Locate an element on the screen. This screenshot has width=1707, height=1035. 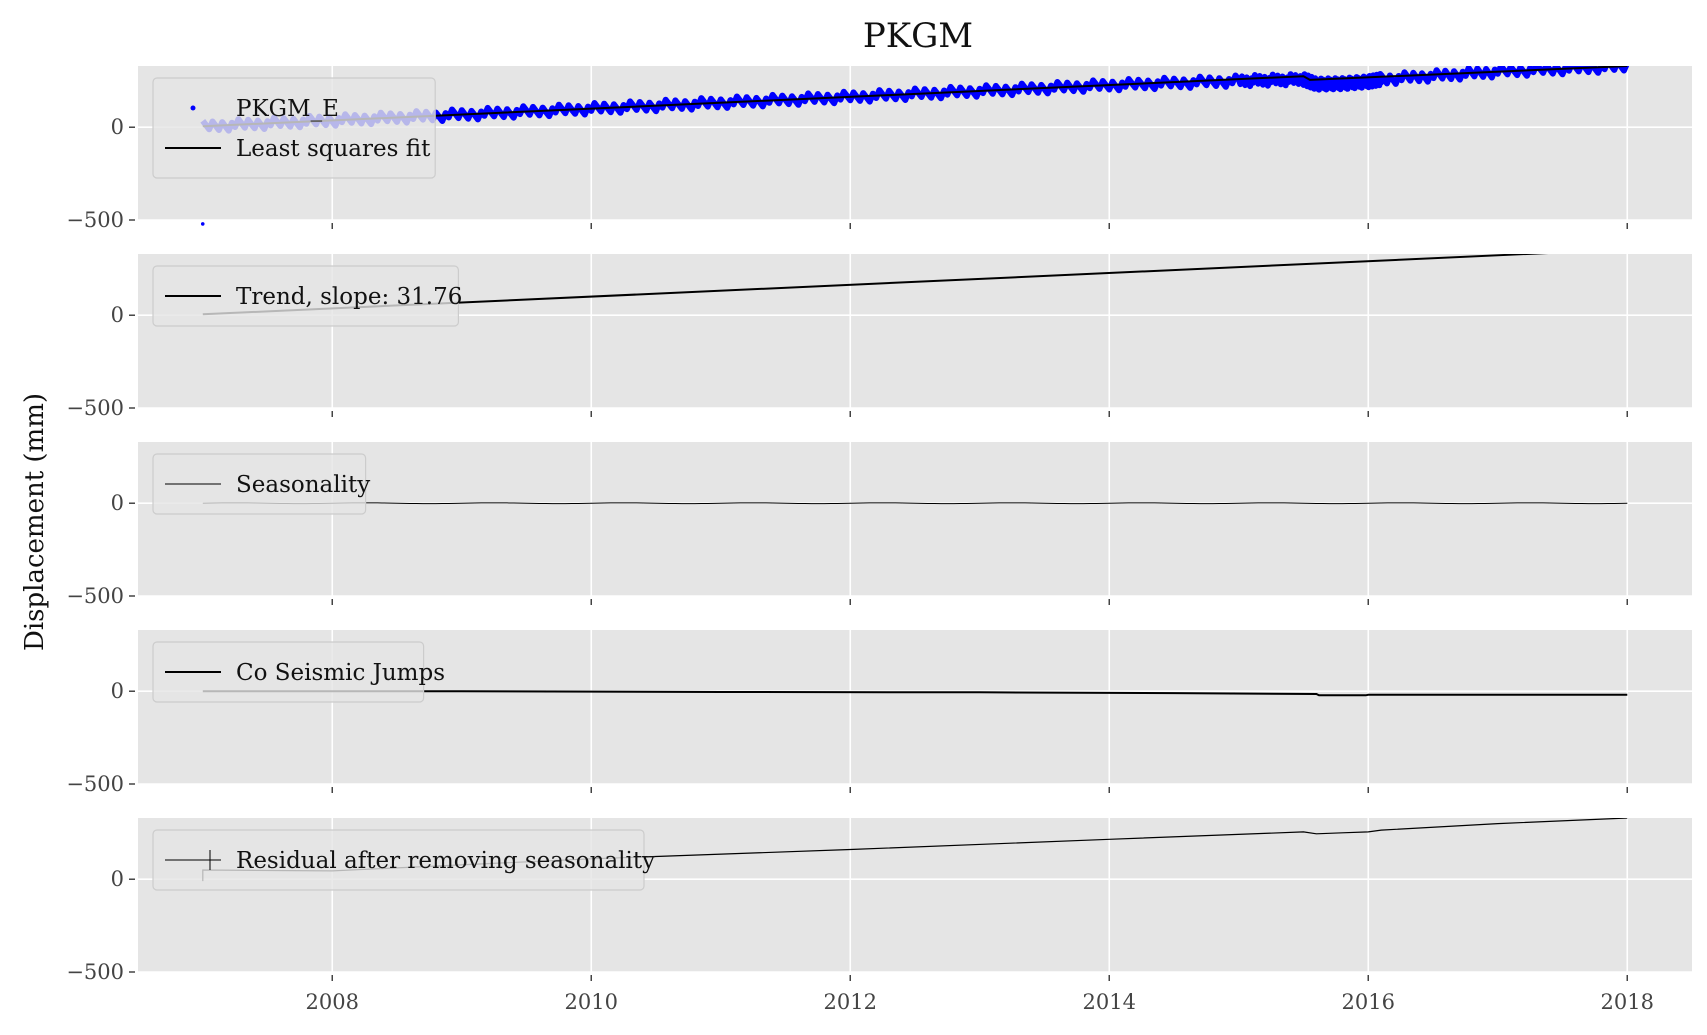
x-tick-label-2010: 2010 is located at coordinates (591, 1002).